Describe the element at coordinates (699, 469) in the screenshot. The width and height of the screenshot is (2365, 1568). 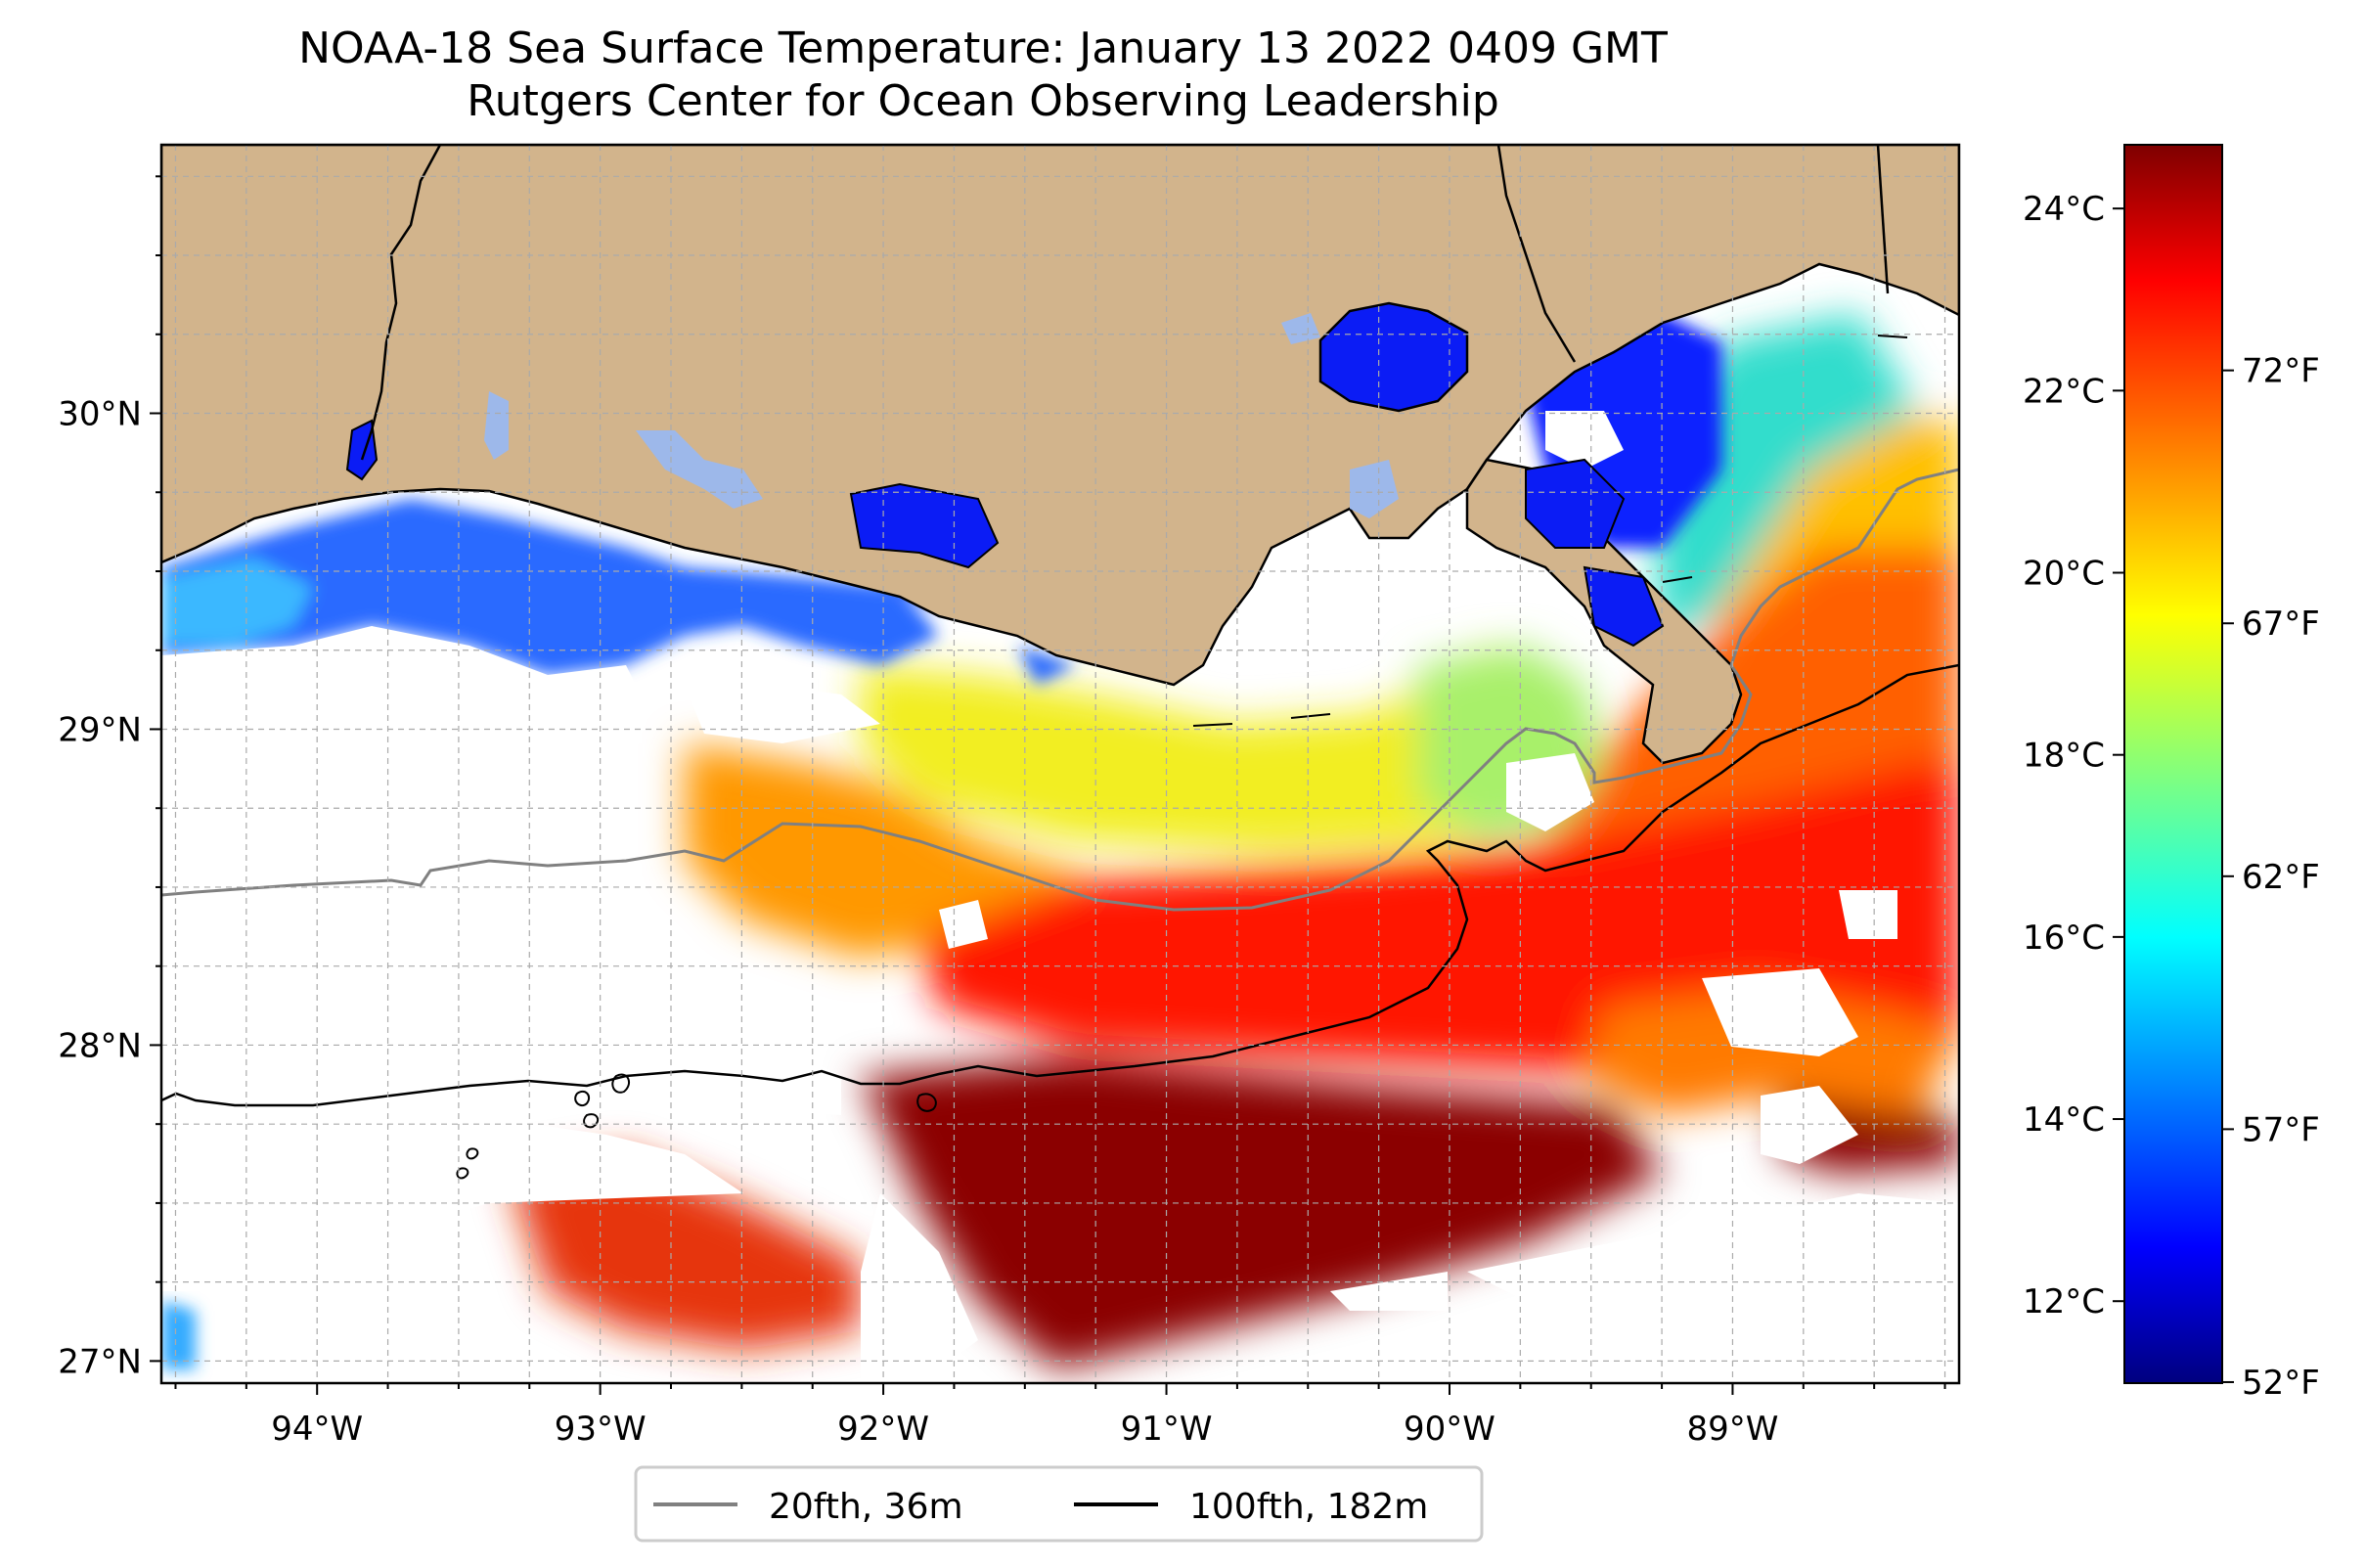
I see `grand-lake` at that location.